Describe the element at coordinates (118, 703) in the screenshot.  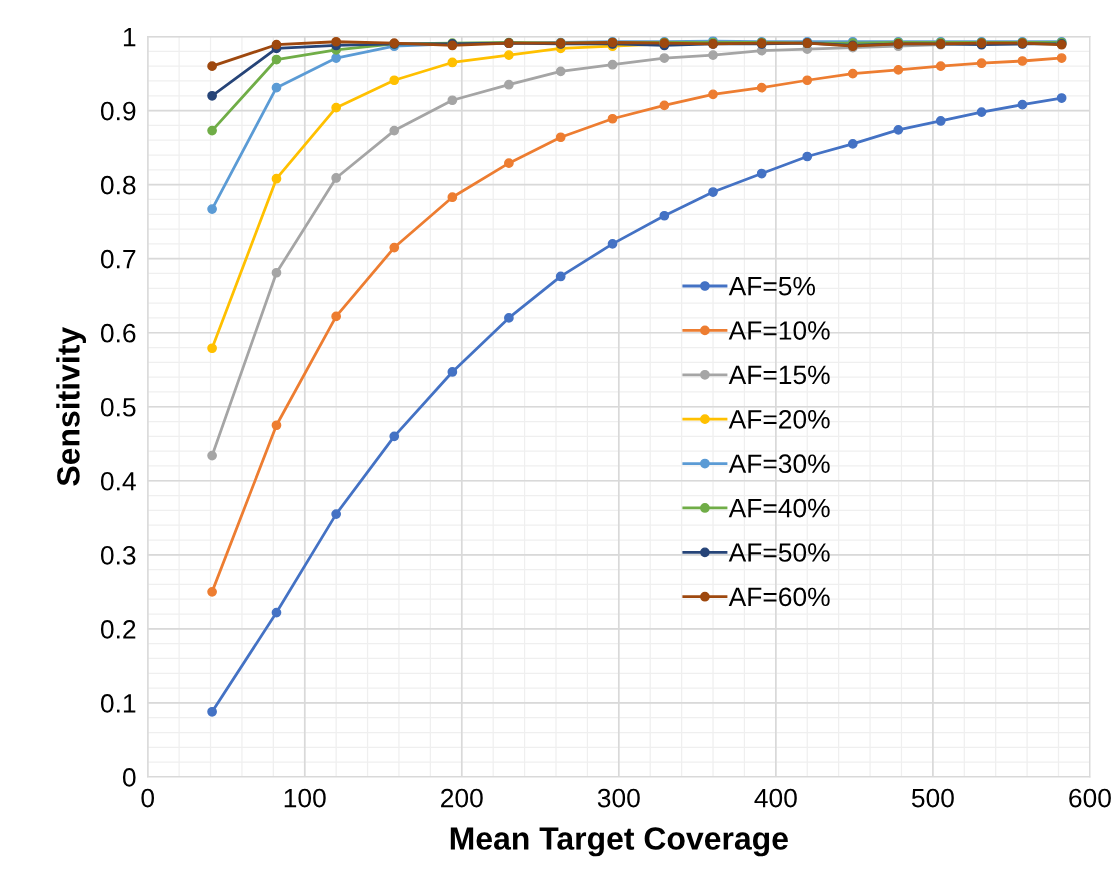
I see `y-tick-label: 0.1` at that location.